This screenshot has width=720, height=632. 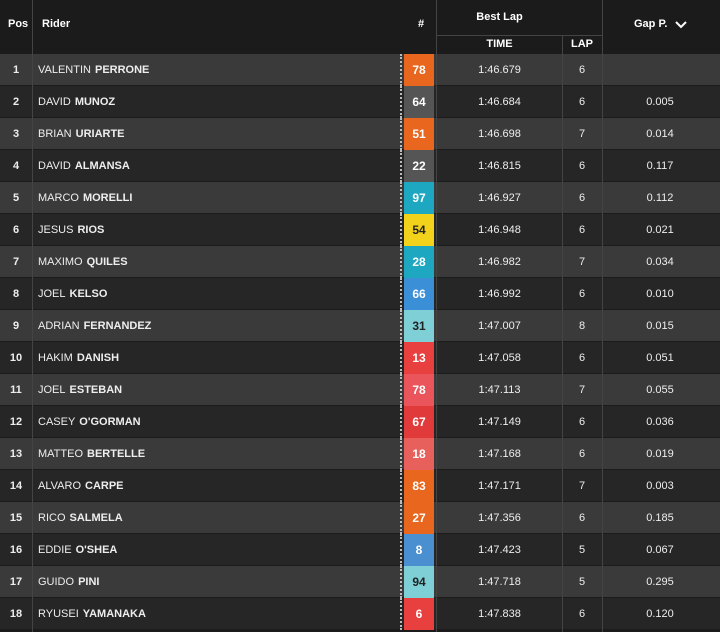 What do you see at coordinates (56, 24) in the screenshot?
I see `header-rider: Rider` at bounding box center [56, 24].